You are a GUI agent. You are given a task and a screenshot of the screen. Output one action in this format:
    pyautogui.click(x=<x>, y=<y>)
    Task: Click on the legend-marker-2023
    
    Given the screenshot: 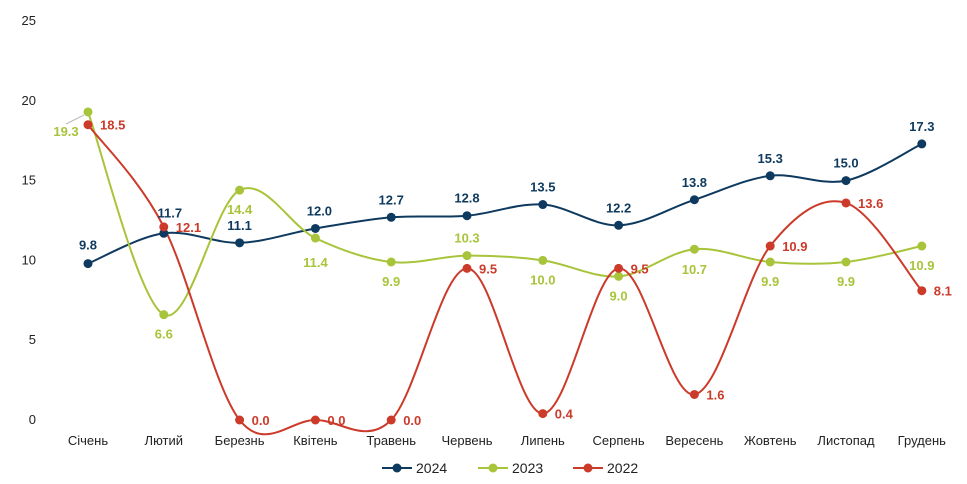 What is the action you would take?
    pyautogui.click(x=493, y=468)
    